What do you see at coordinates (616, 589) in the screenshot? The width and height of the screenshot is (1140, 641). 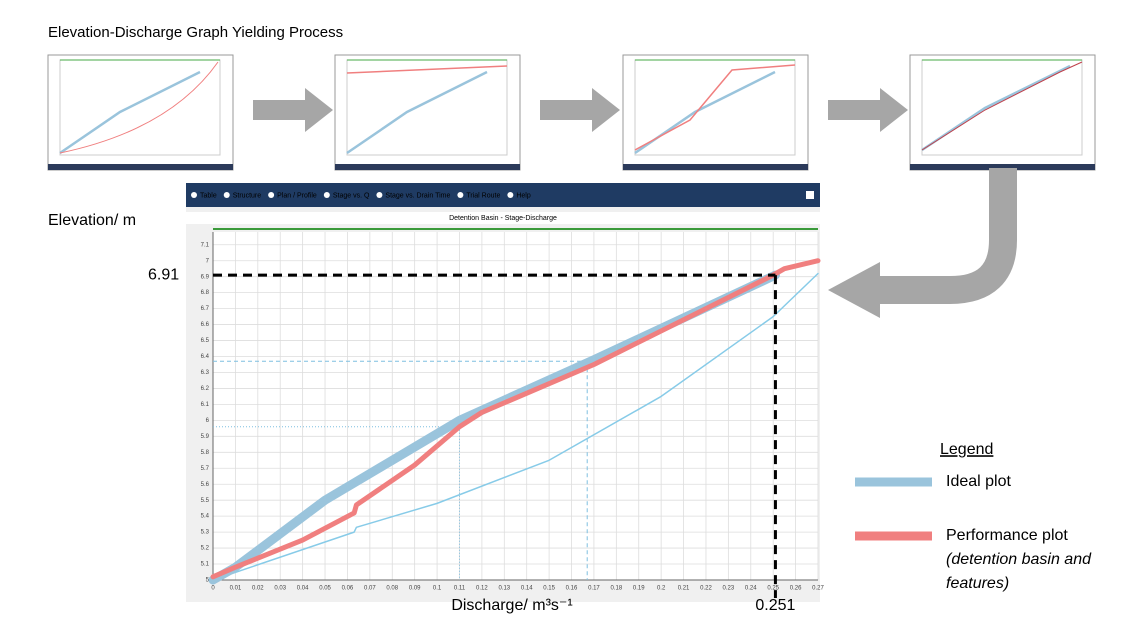 I see `x-tick-label: 0.18` at bounding box center [616, 589].